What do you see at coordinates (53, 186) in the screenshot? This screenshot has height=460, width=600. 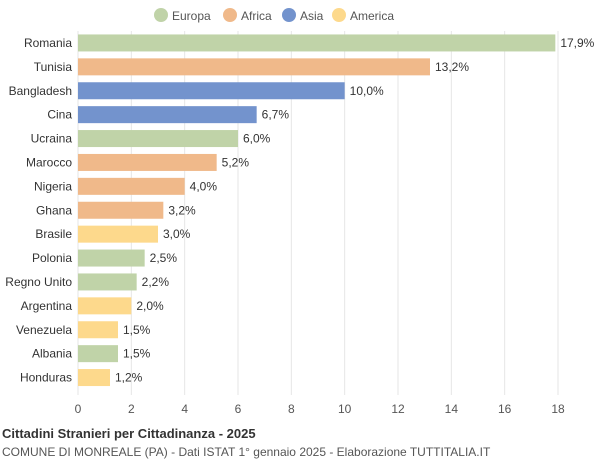 I see `category-label: Nigeria` at bounding box center [53, 186].